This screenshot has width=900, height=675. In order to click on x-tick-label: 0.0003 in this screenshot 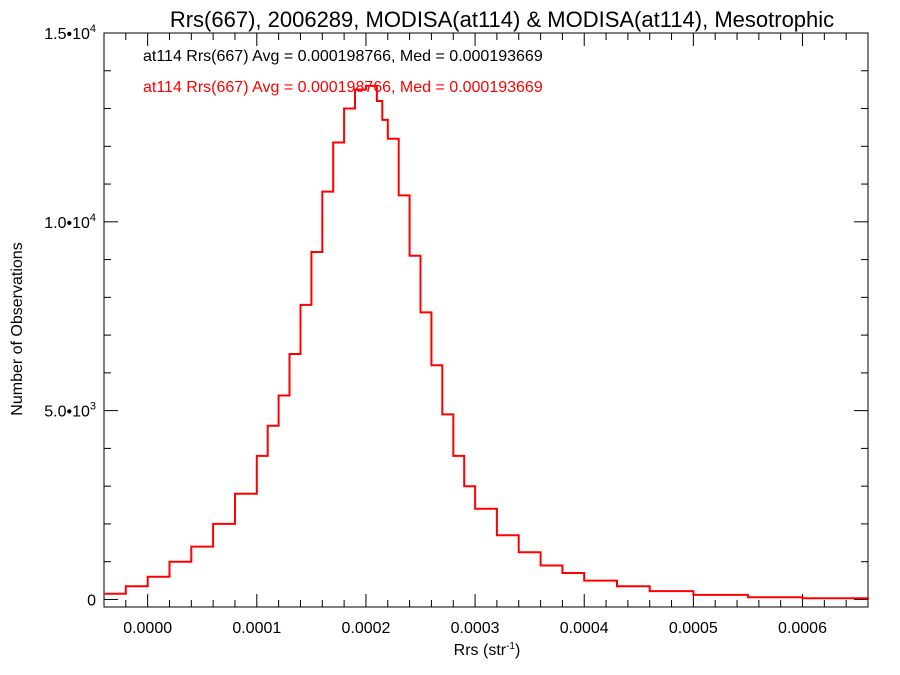, I will do `click(475, 628)`.